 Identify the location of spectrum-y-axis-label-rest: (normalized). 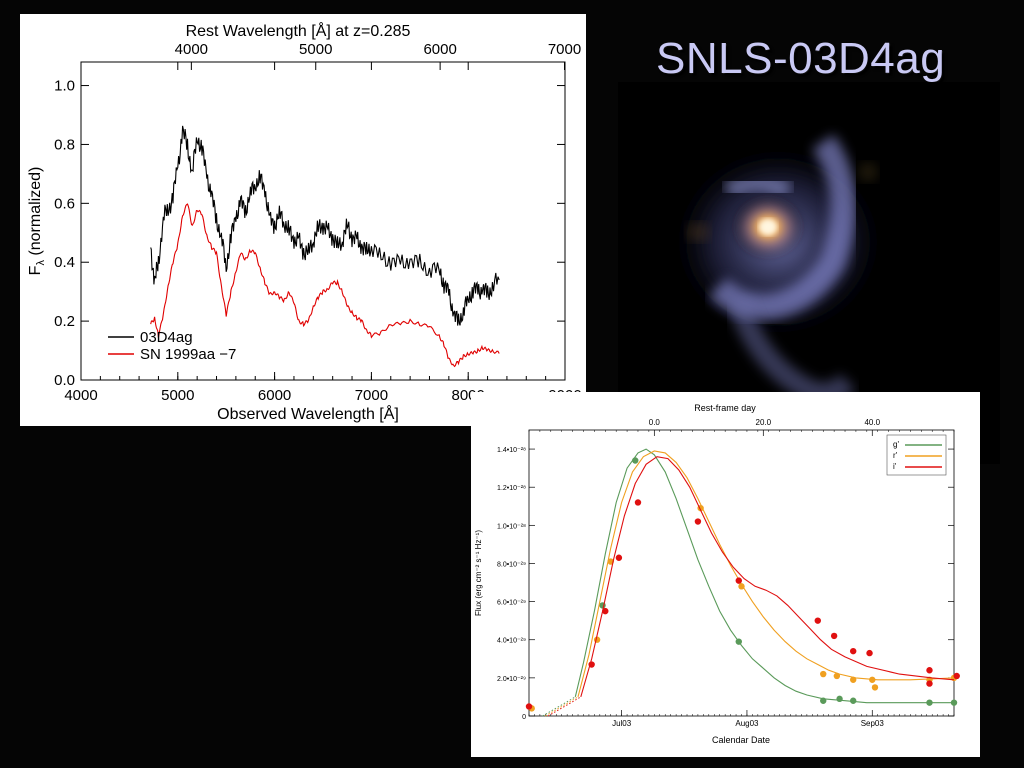
(35, 213).